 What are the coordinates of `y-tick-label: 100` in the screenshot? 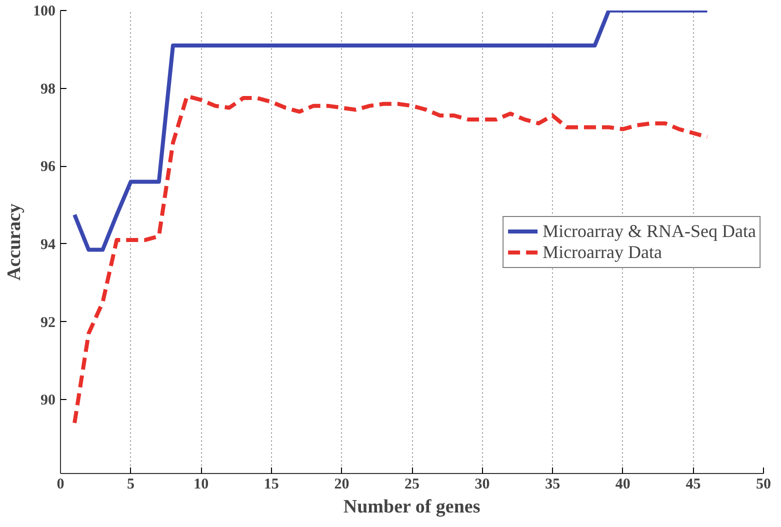 It's located at (44, 12).